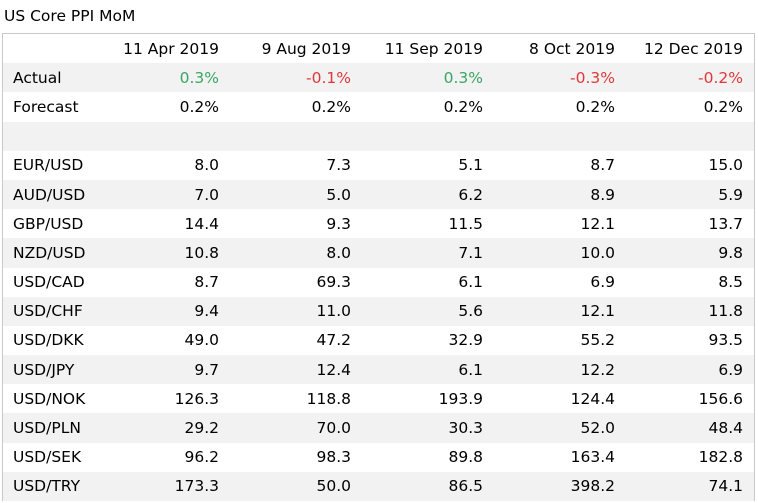 This screenshot has width=758, height=503. What do you see at coordinates (460, 398) in the screenshot?
I see `pair-value: 193.9` at bounding box center [460, 398].